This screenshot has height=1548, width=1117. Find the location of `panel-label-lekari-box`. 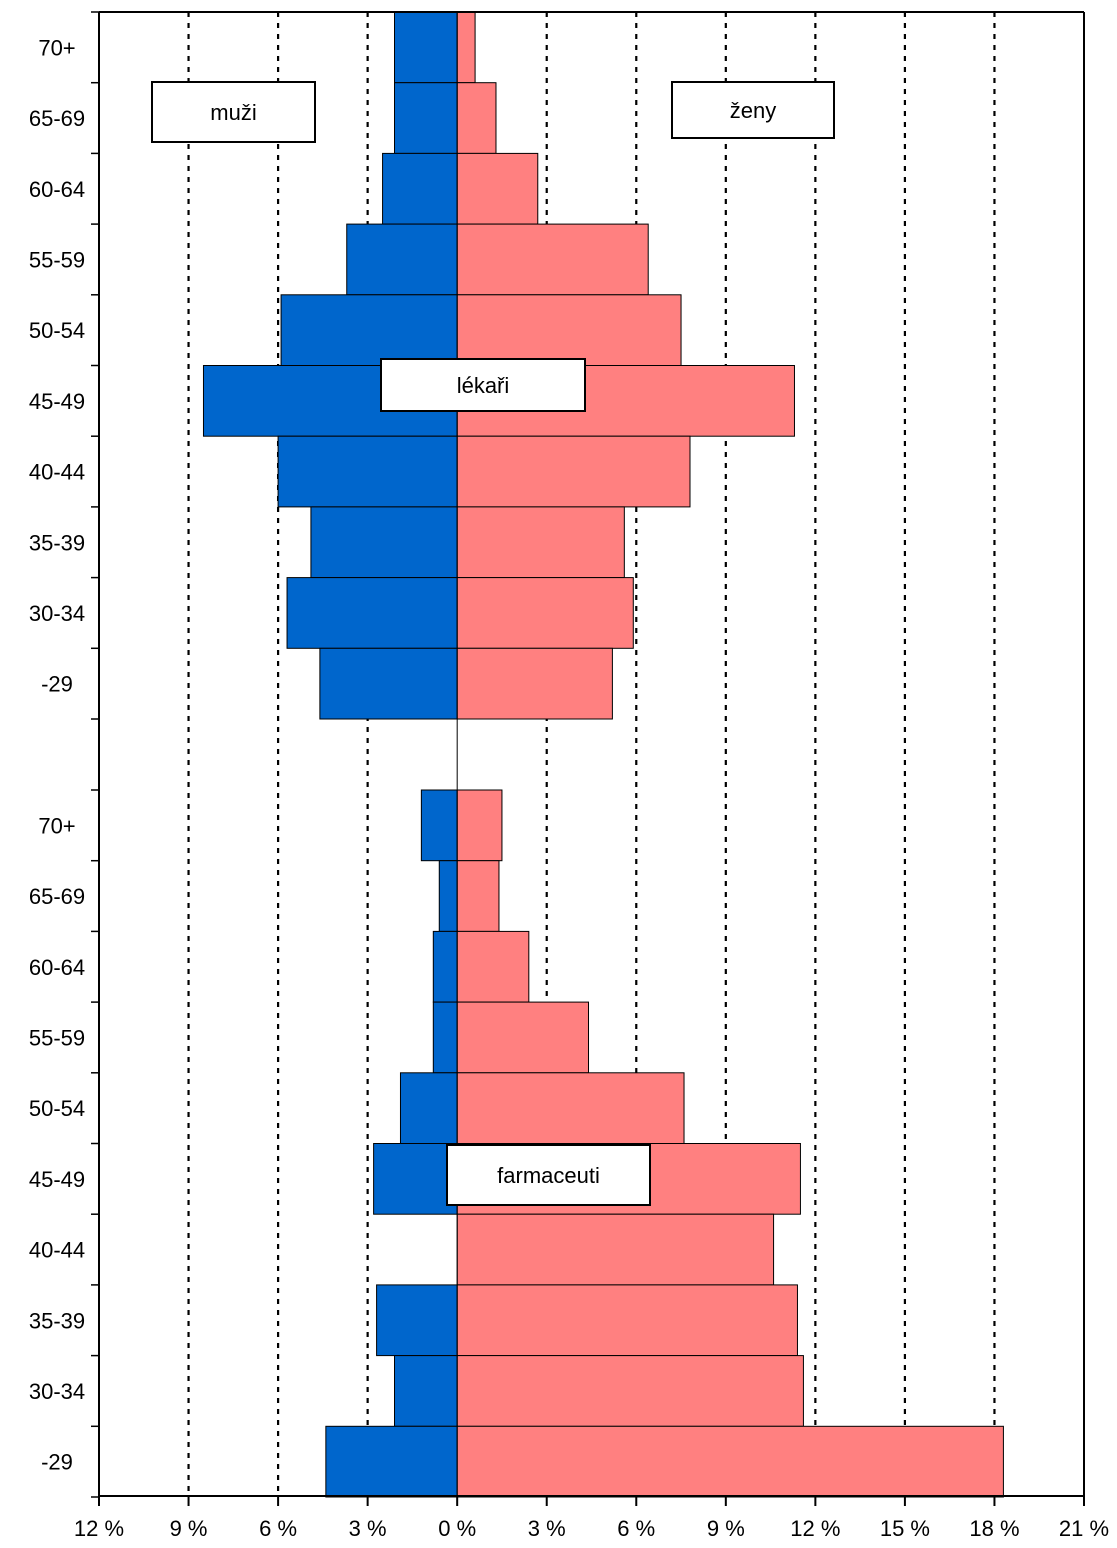

panel-label-lekari-box is located at coordinates (483, 385).